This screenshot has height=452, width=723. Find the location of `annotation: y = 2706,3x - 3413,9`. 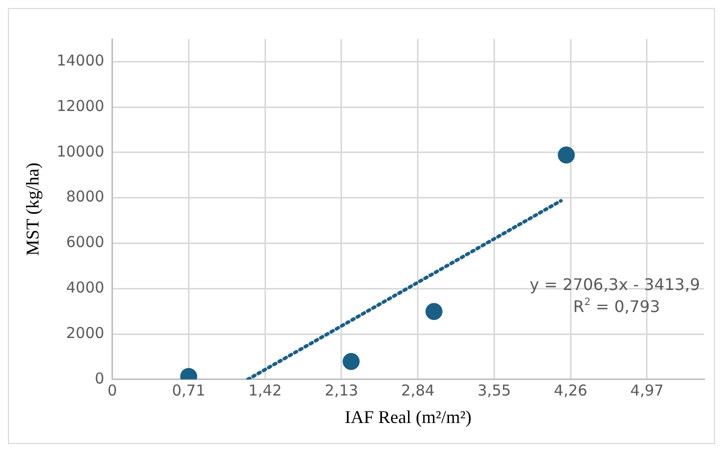

annotation: y = 2706,3x - 3413,9 is located at coordinates (615, 284).